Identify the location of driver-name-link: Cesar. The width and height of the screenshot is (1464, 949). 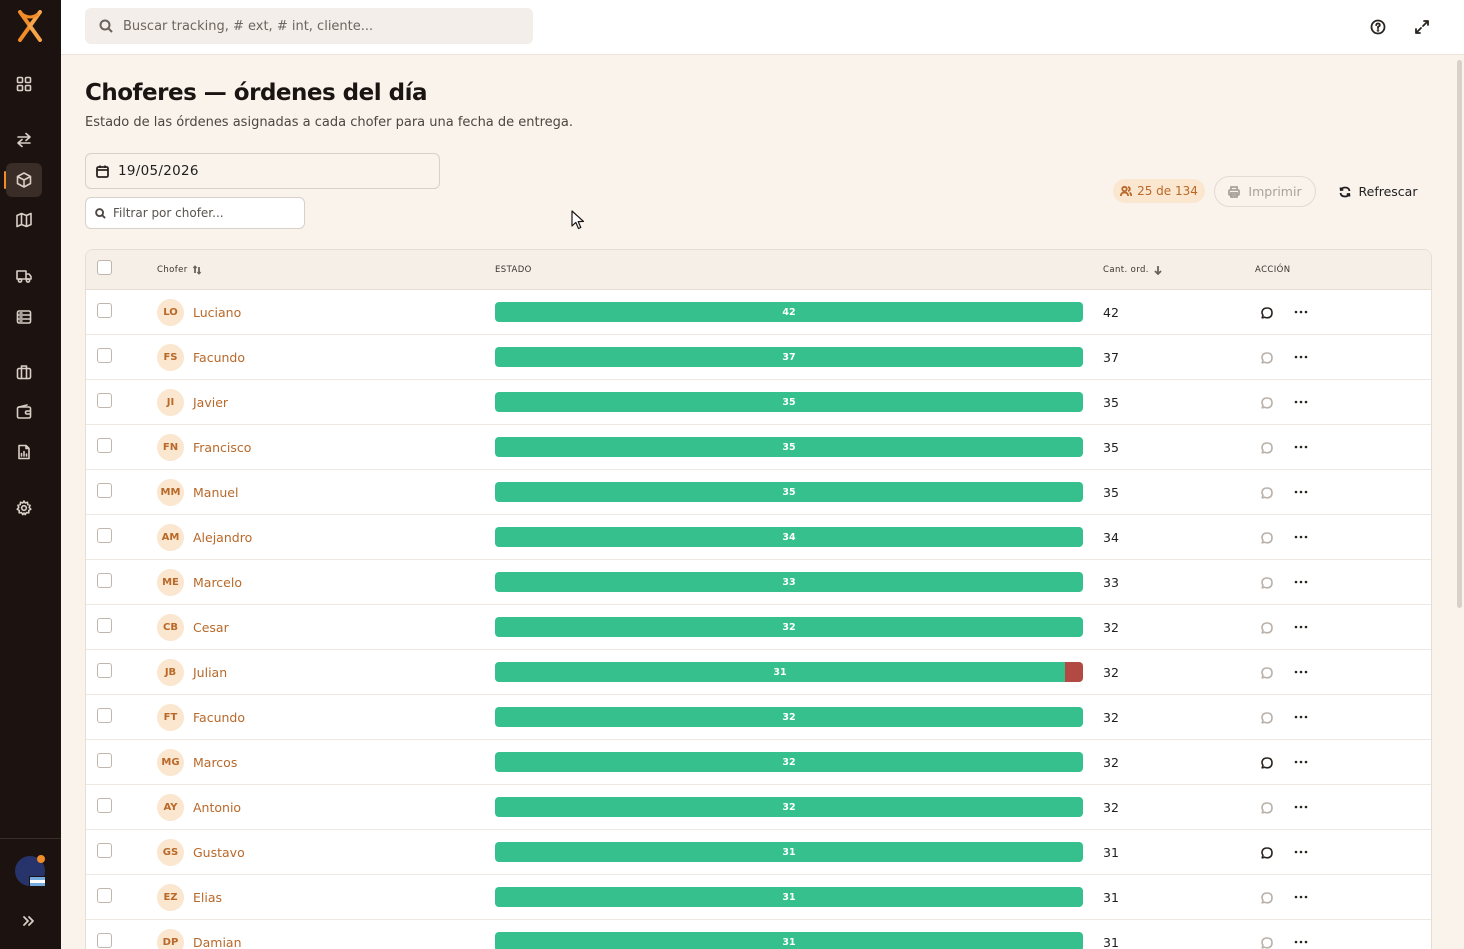
(211, 627).